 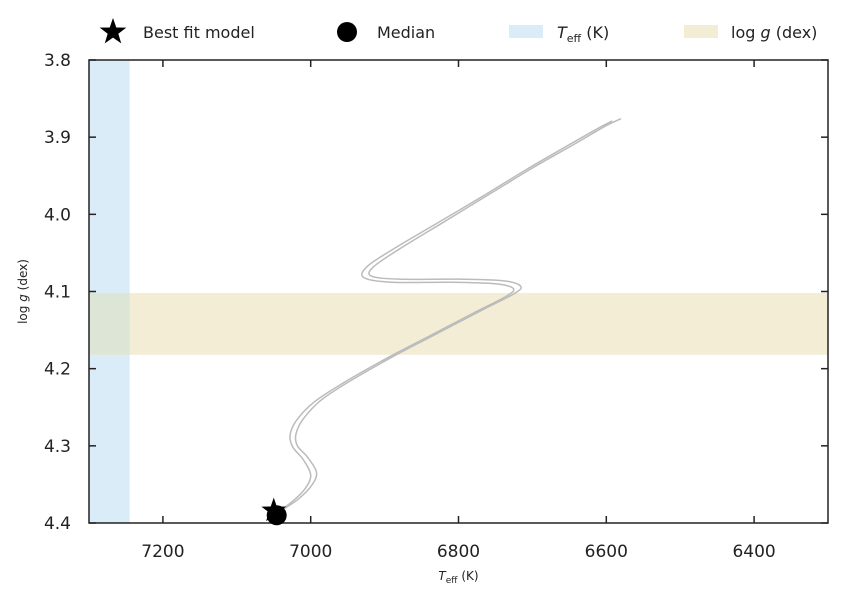 I want to click on x-tick-label: 6800, so click(x=458, y=552).